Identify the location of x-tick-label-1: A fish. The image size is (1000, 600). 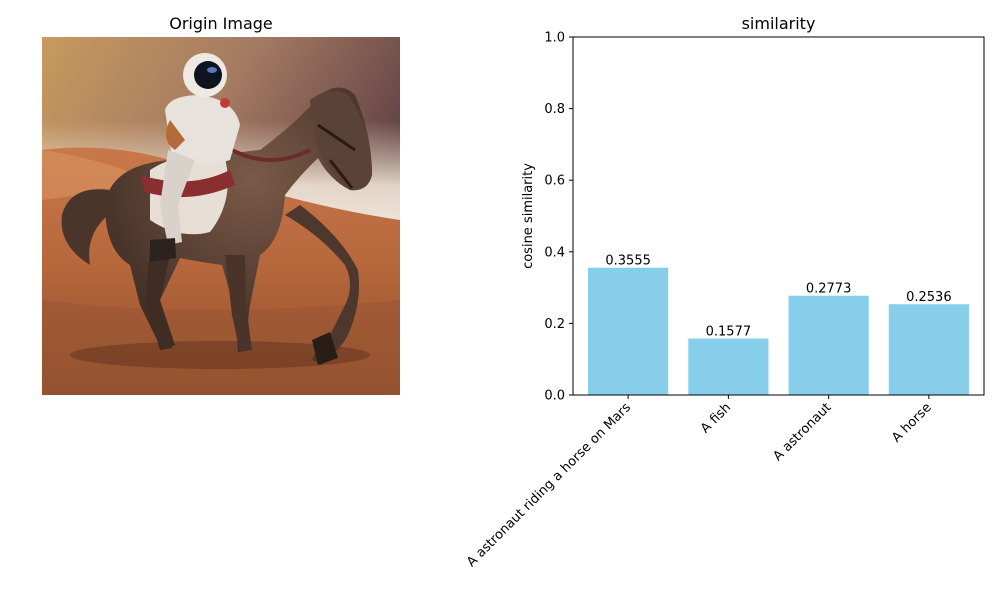
(716, 418).